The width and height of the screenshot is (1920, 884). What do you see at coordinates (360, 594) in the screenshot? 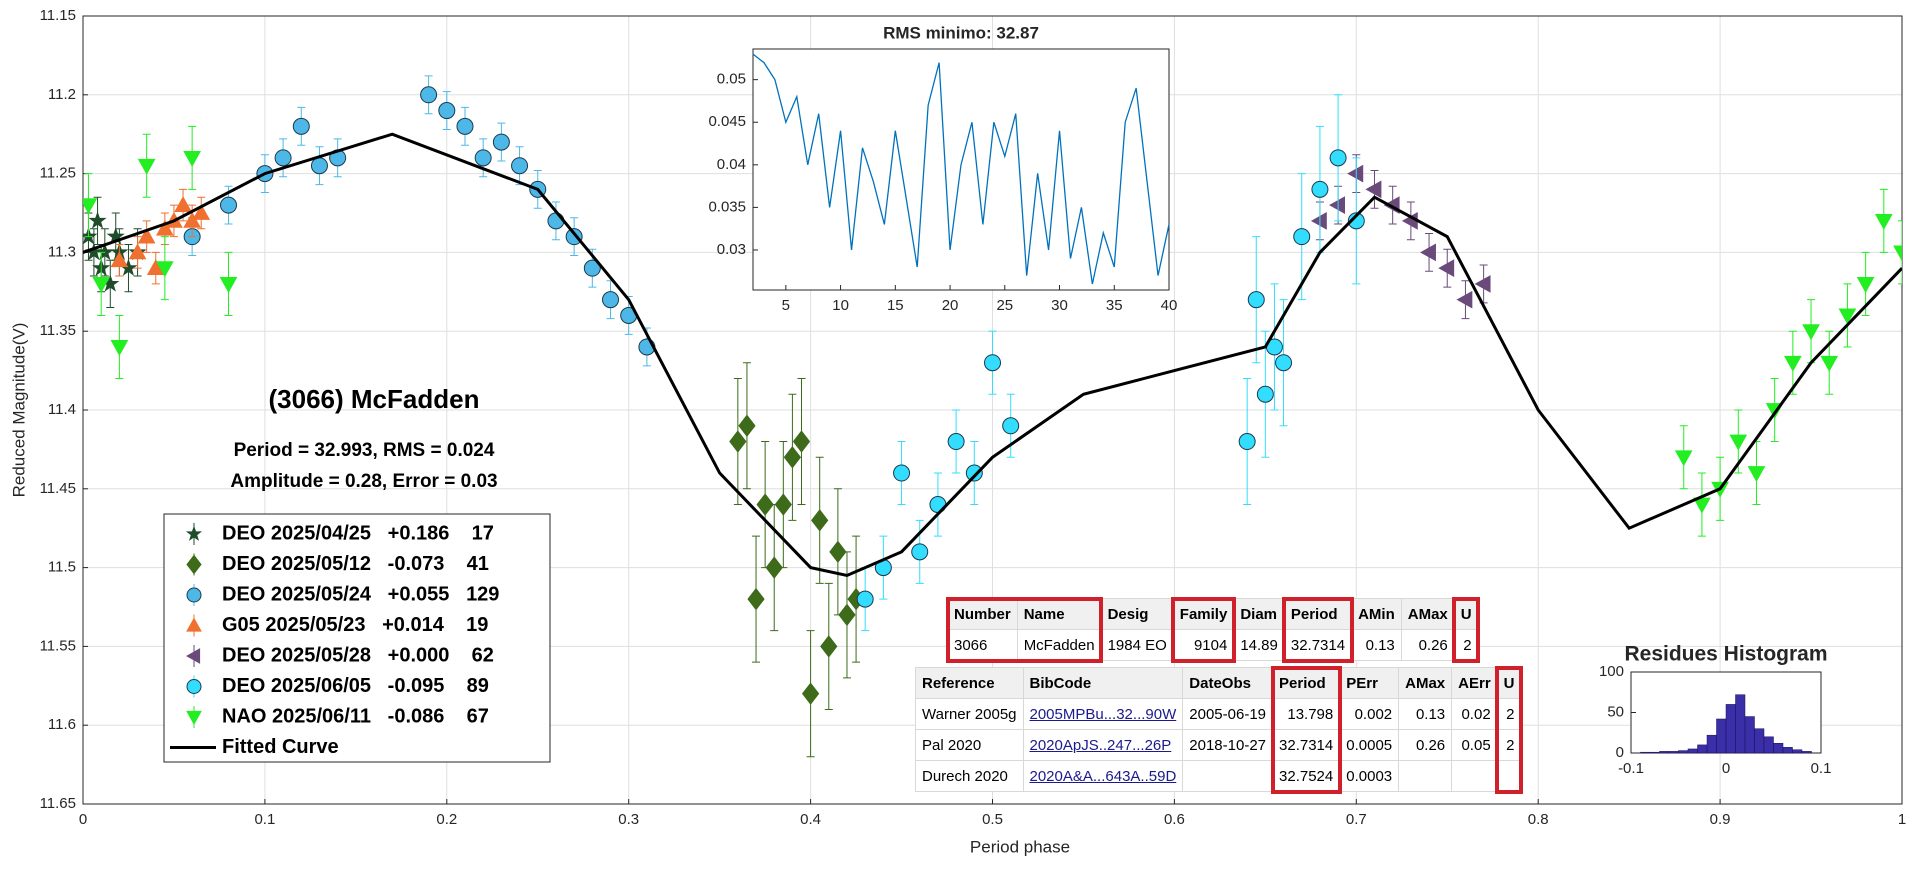
I see `legend-label: DEO 2025/05/24 +0.055 129` at bounding box center [360, 594].